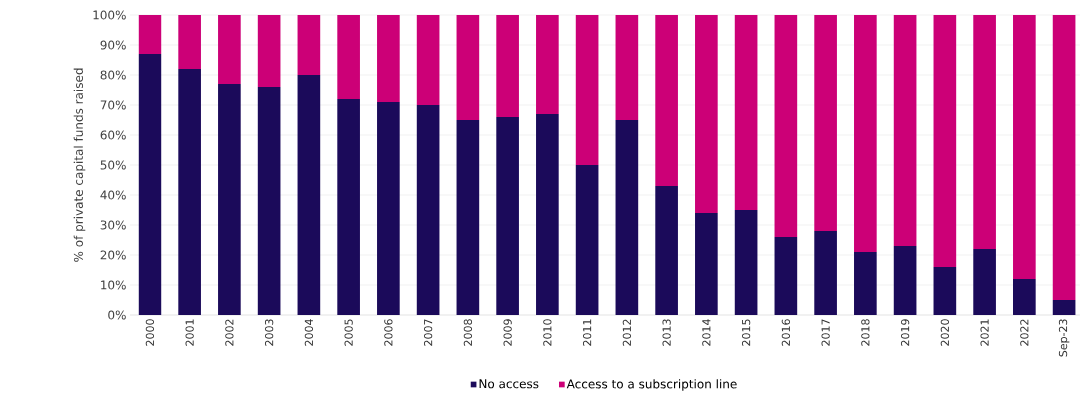 This screenshot has height=419, width=1089. I want to click on x-tick-label: 2016, so click(786, 332).